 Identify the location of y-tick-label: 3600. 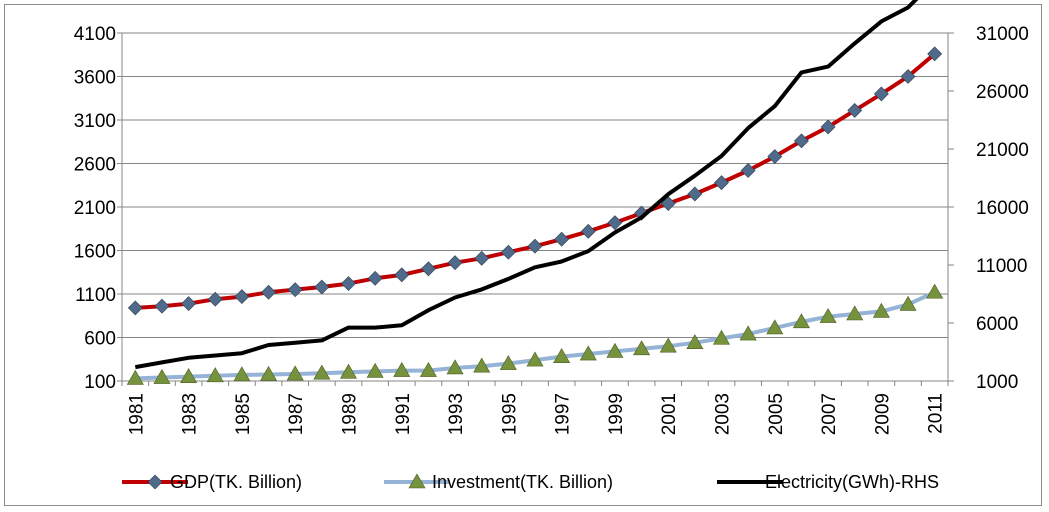
(95, 78).